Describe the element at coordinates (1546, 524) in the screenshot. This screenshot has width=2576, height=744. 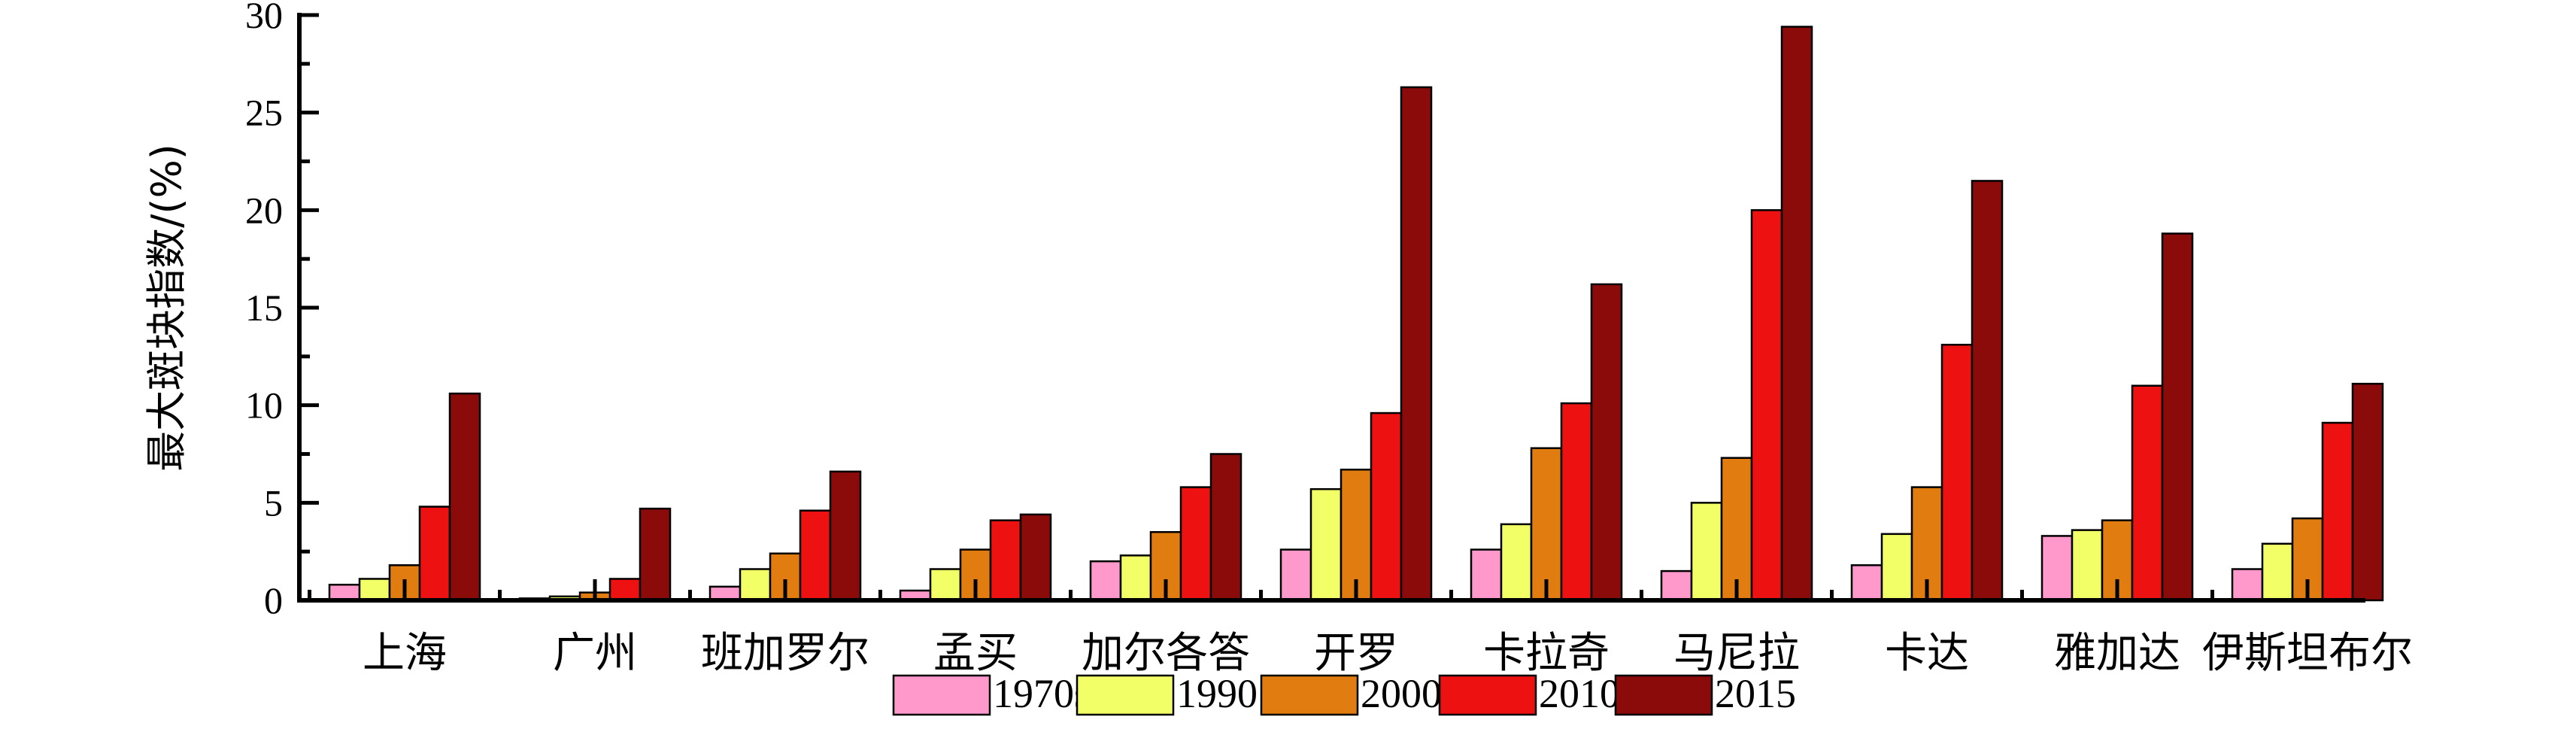
I see `bar-2000-卡拉奇` at that location.